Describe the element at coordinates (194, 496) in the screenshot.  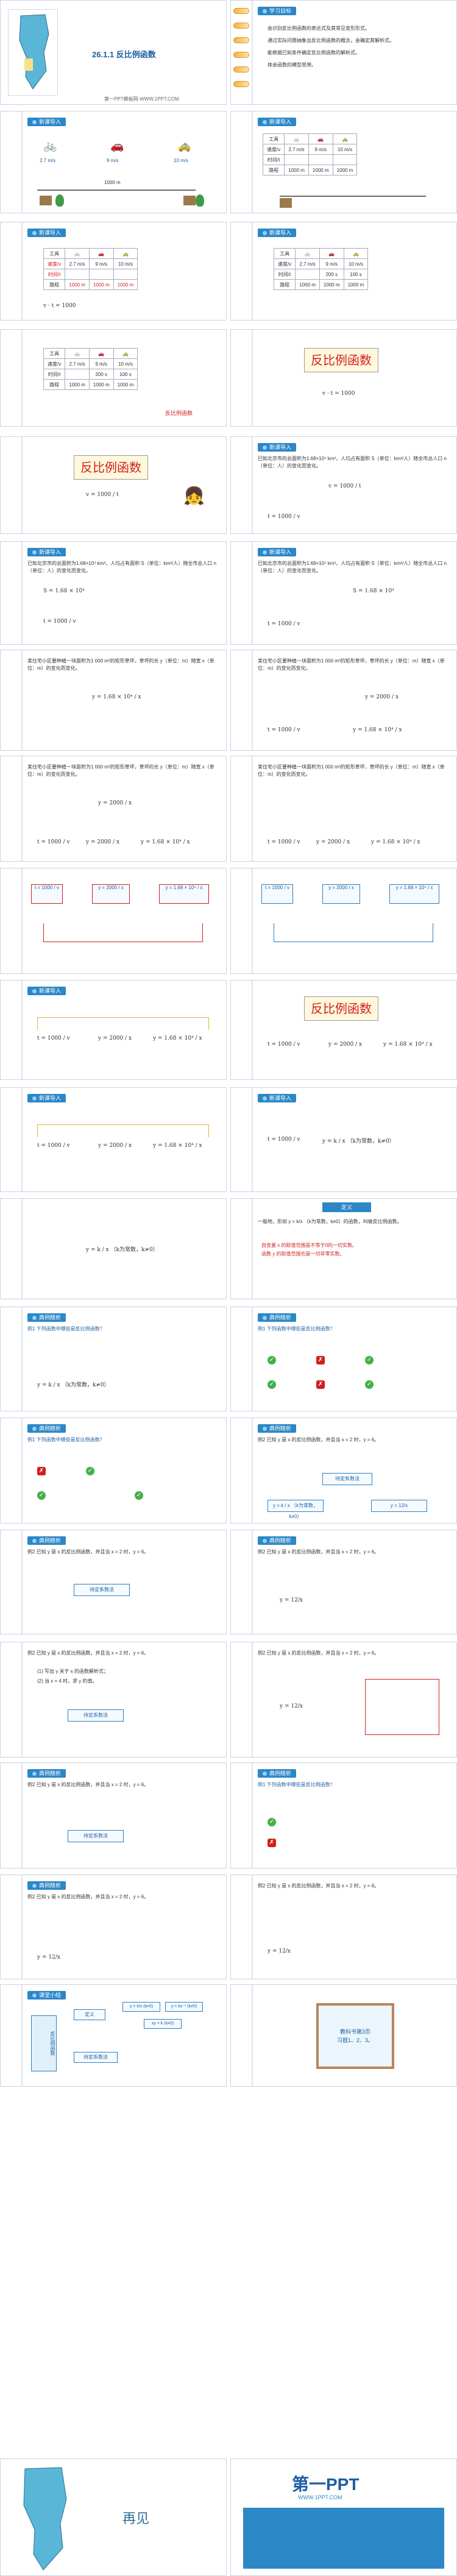
I see `student-icon: 👧` at that location.